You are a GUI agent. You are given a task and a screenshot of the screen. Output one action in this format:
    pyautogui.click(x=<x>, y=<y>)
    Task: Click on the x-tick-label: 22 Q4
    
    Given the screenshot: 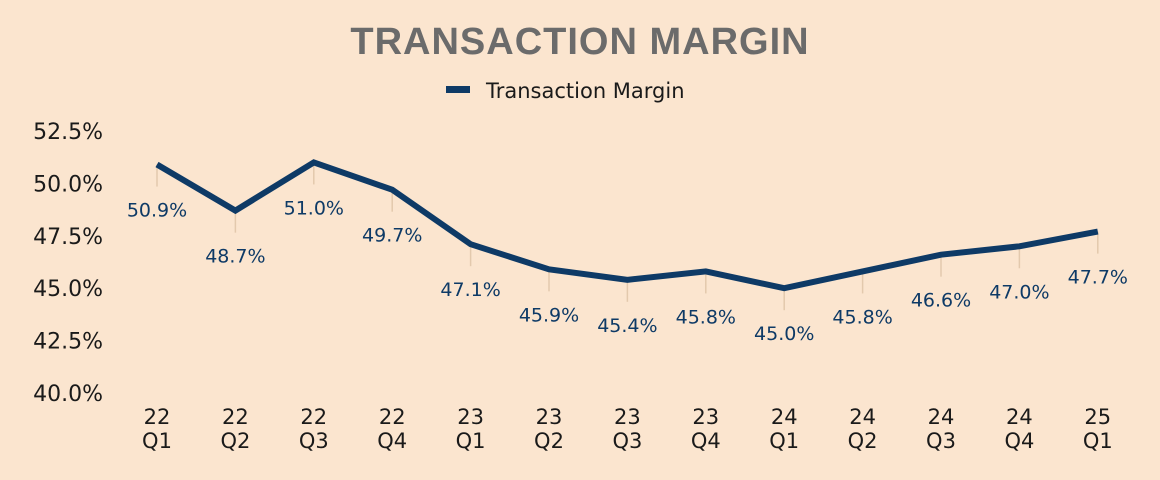 What is the action you would take?
    pyautogui.click(x=392, y=429)
    